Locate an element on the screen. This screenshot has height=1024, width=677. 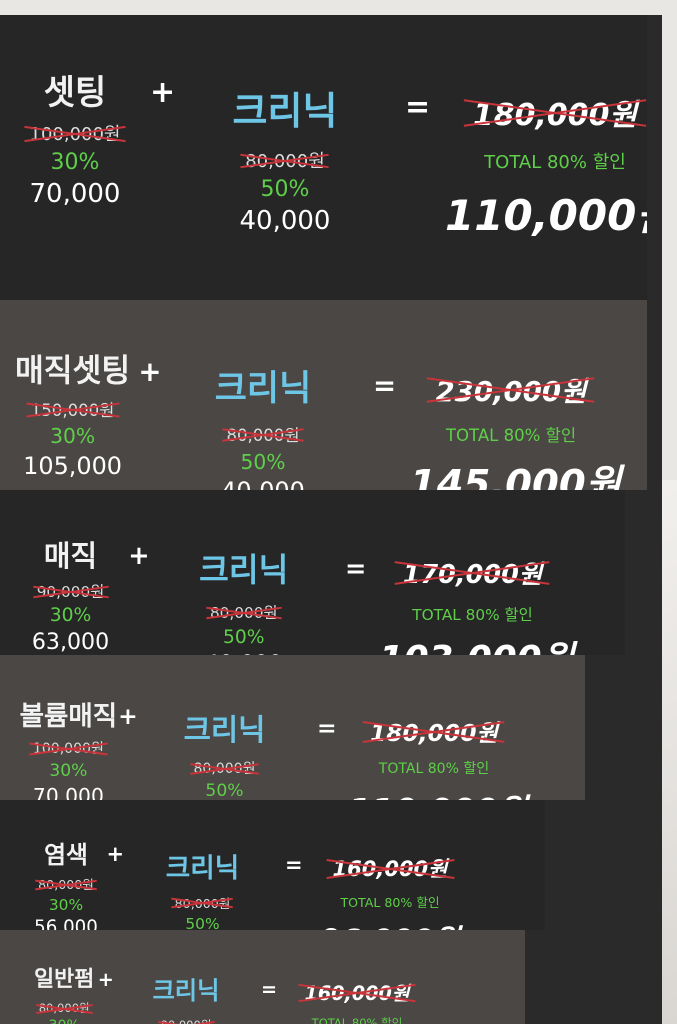
line: 170,000원 is located at coordinates (472, 572).